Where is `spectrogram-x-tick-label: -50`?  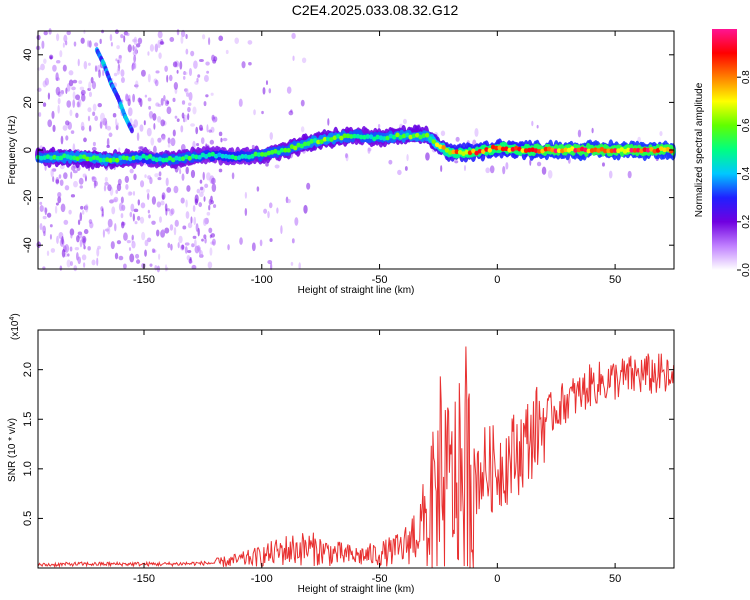 spectrogram-x-tick-label: -50 is located at coordinates (380, 280).